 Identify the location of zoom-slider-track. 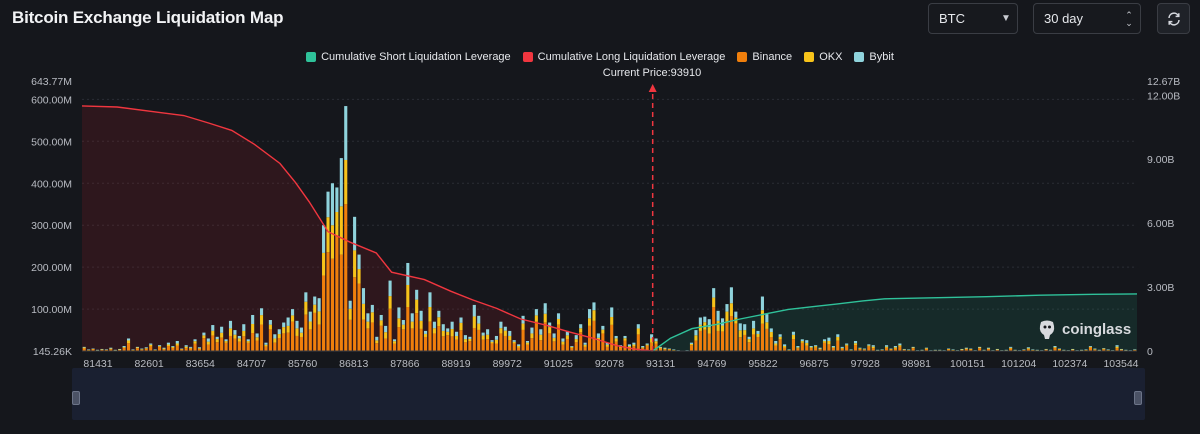
(608, 394).